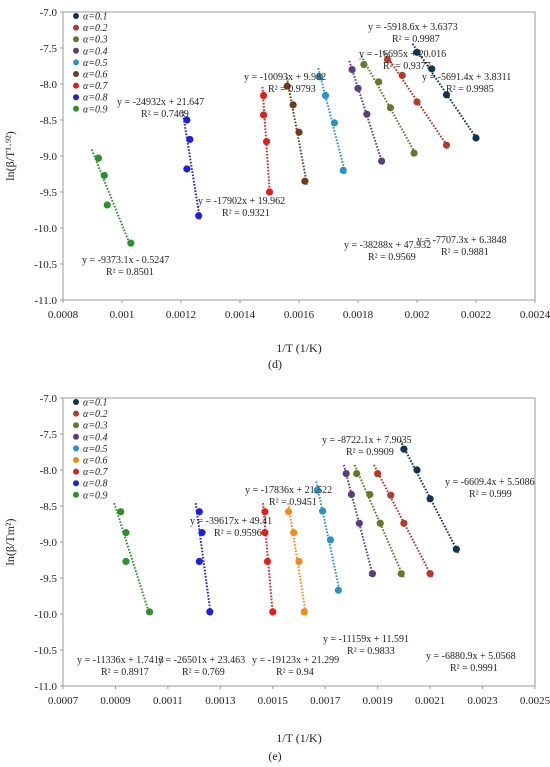 This screenshot has height=767, width=550. Describe the element at coordinates (45, 301) in the screenshot. I see `y-tick-label: -11.0` at that location.